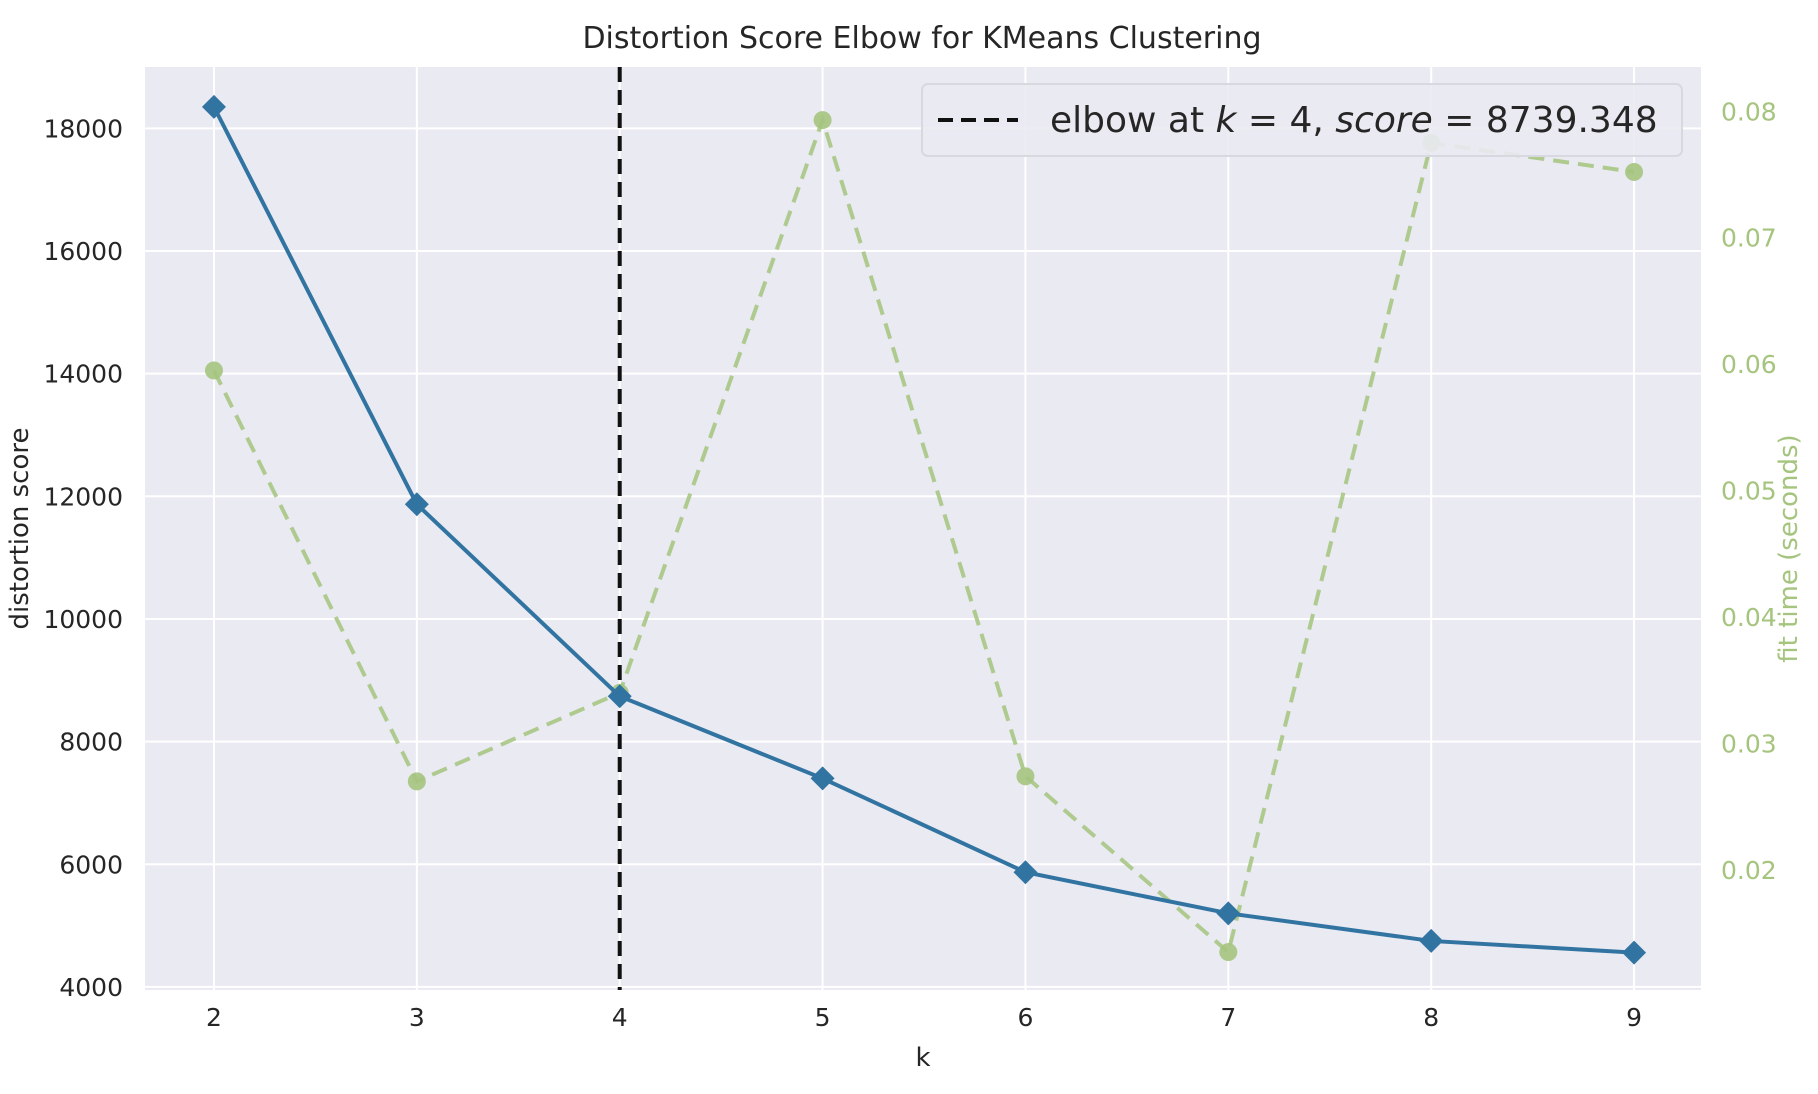  I want to click on x-tick-label: 4, so click(620, 1017).